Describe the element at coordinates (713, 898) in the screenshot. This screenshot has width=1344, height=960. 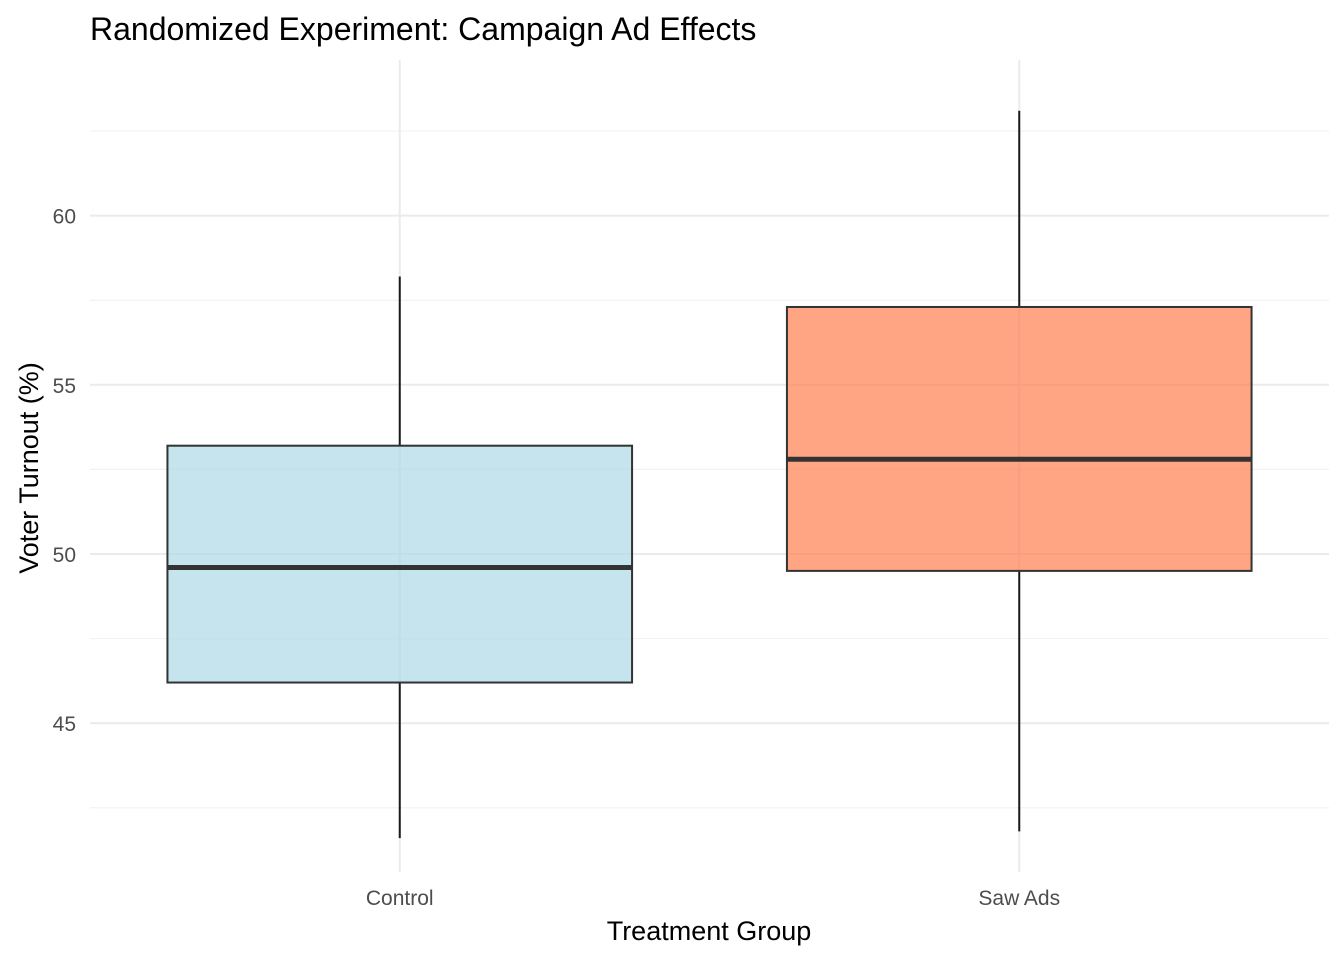
I see `x-axis-ticks: Control Saw Ads` at that location.